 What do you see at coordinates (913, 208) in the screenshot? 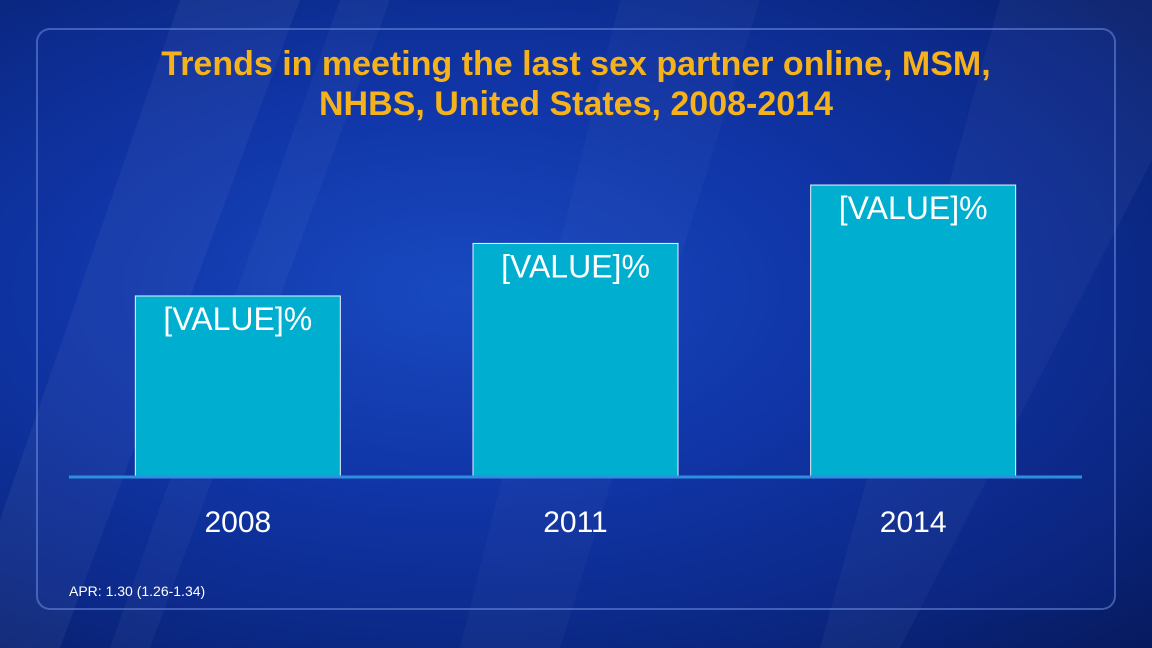
I see `data-label-2014: [VALUE]%` at bounding box center [913, 208].